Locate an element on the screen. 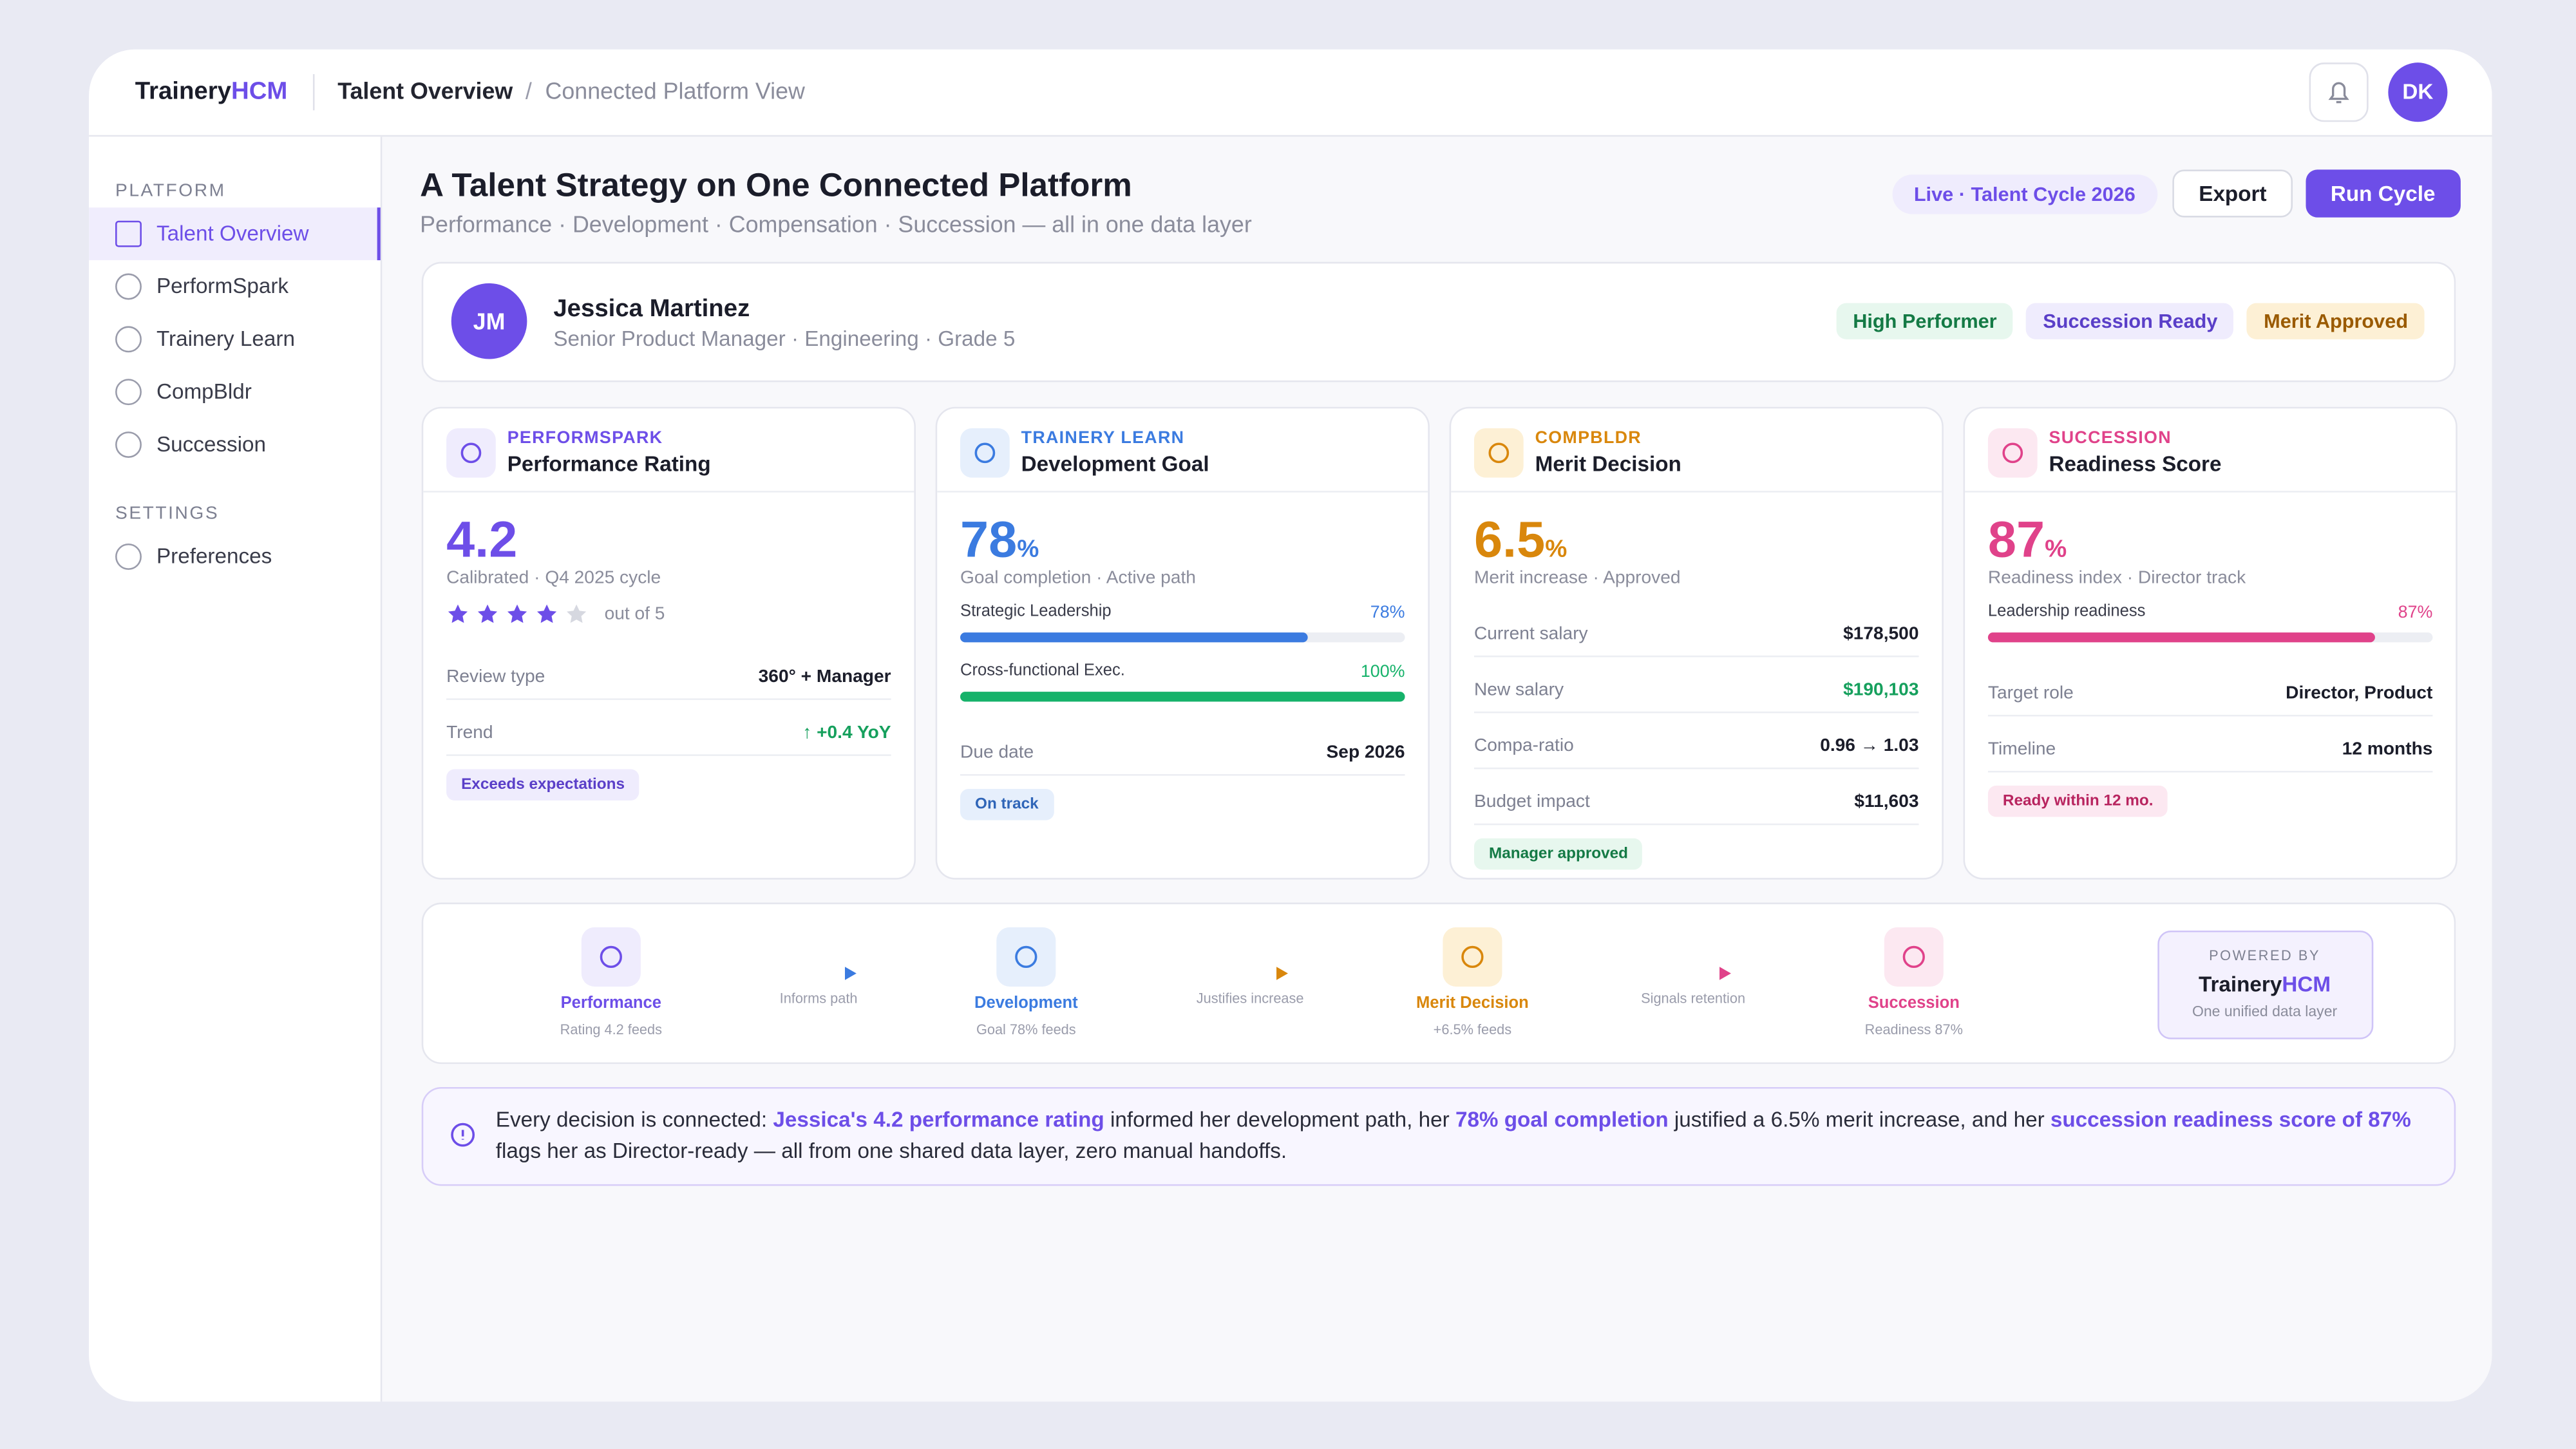 Image resolution: width=2576 pixels, height=1449 pixels. bar-value: 100% is located at coordinates (1382, 672).